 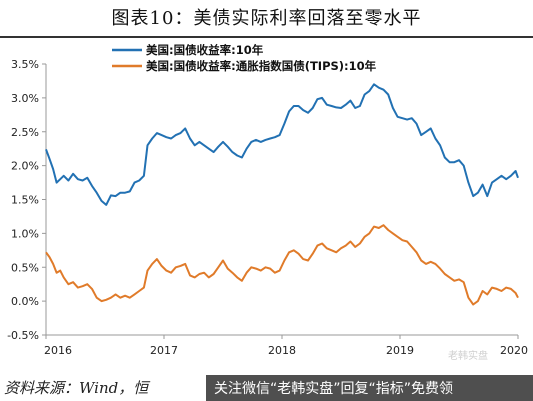 I want to click on figure-title: 图表10：美债实际利率回落至零水平, so click(x=266, y=18).